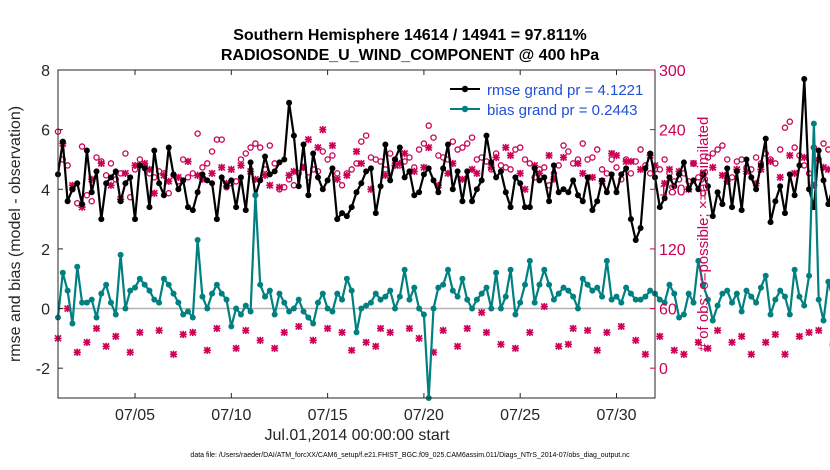  I want to click on x-tick-label: 07/25, so click(520, 415).